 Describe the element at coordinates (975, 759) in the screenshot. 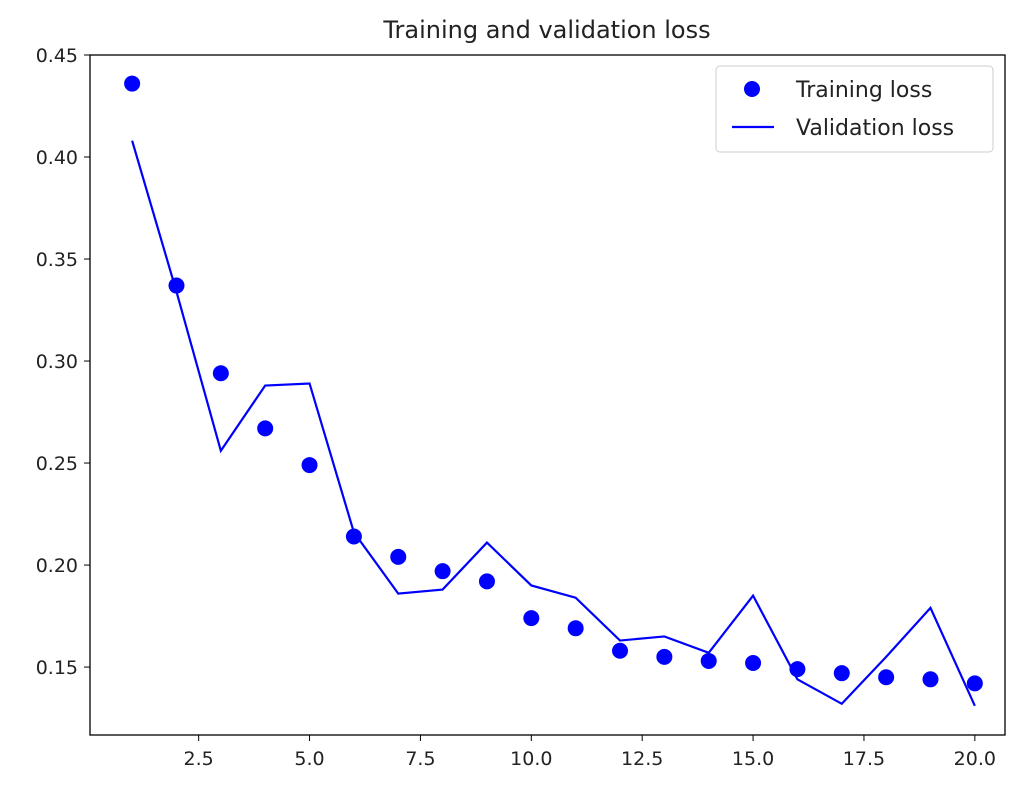

I see `x-tick-label: 20.0` at that location.